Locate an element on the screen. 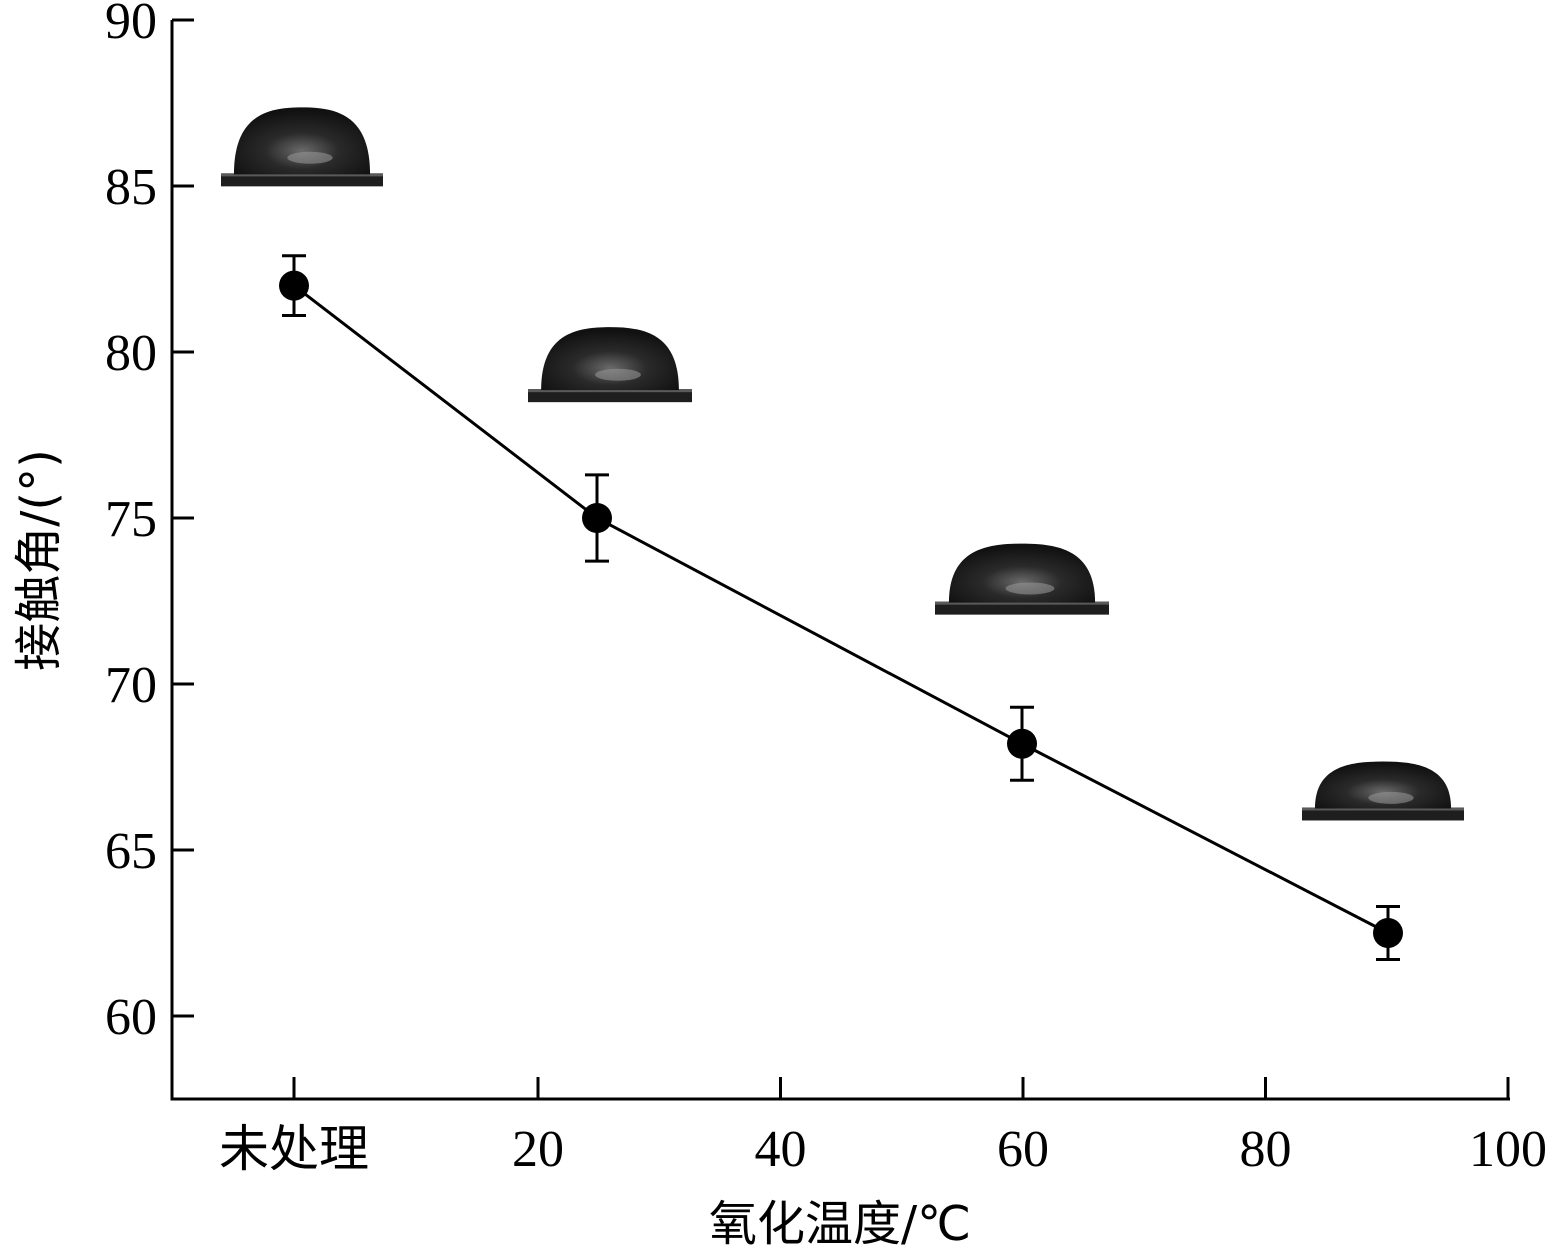 The width and height of the screenshot is (1554, 1253). x-tick-label: 未处理 is located at coordinates (294, 1149).